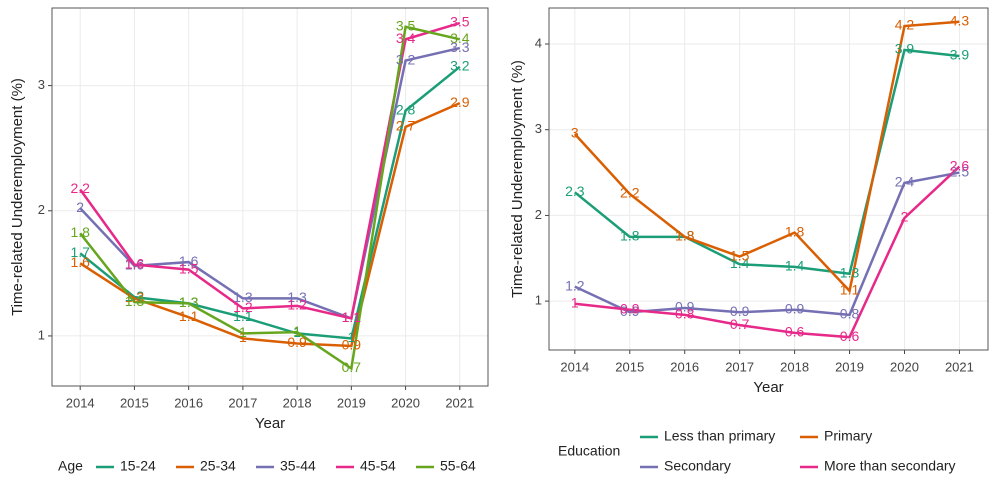  What do you see at coordinates (960, 165) in the screenshot?
I see `data-label: 2.6` at bounding box center [960, 165].